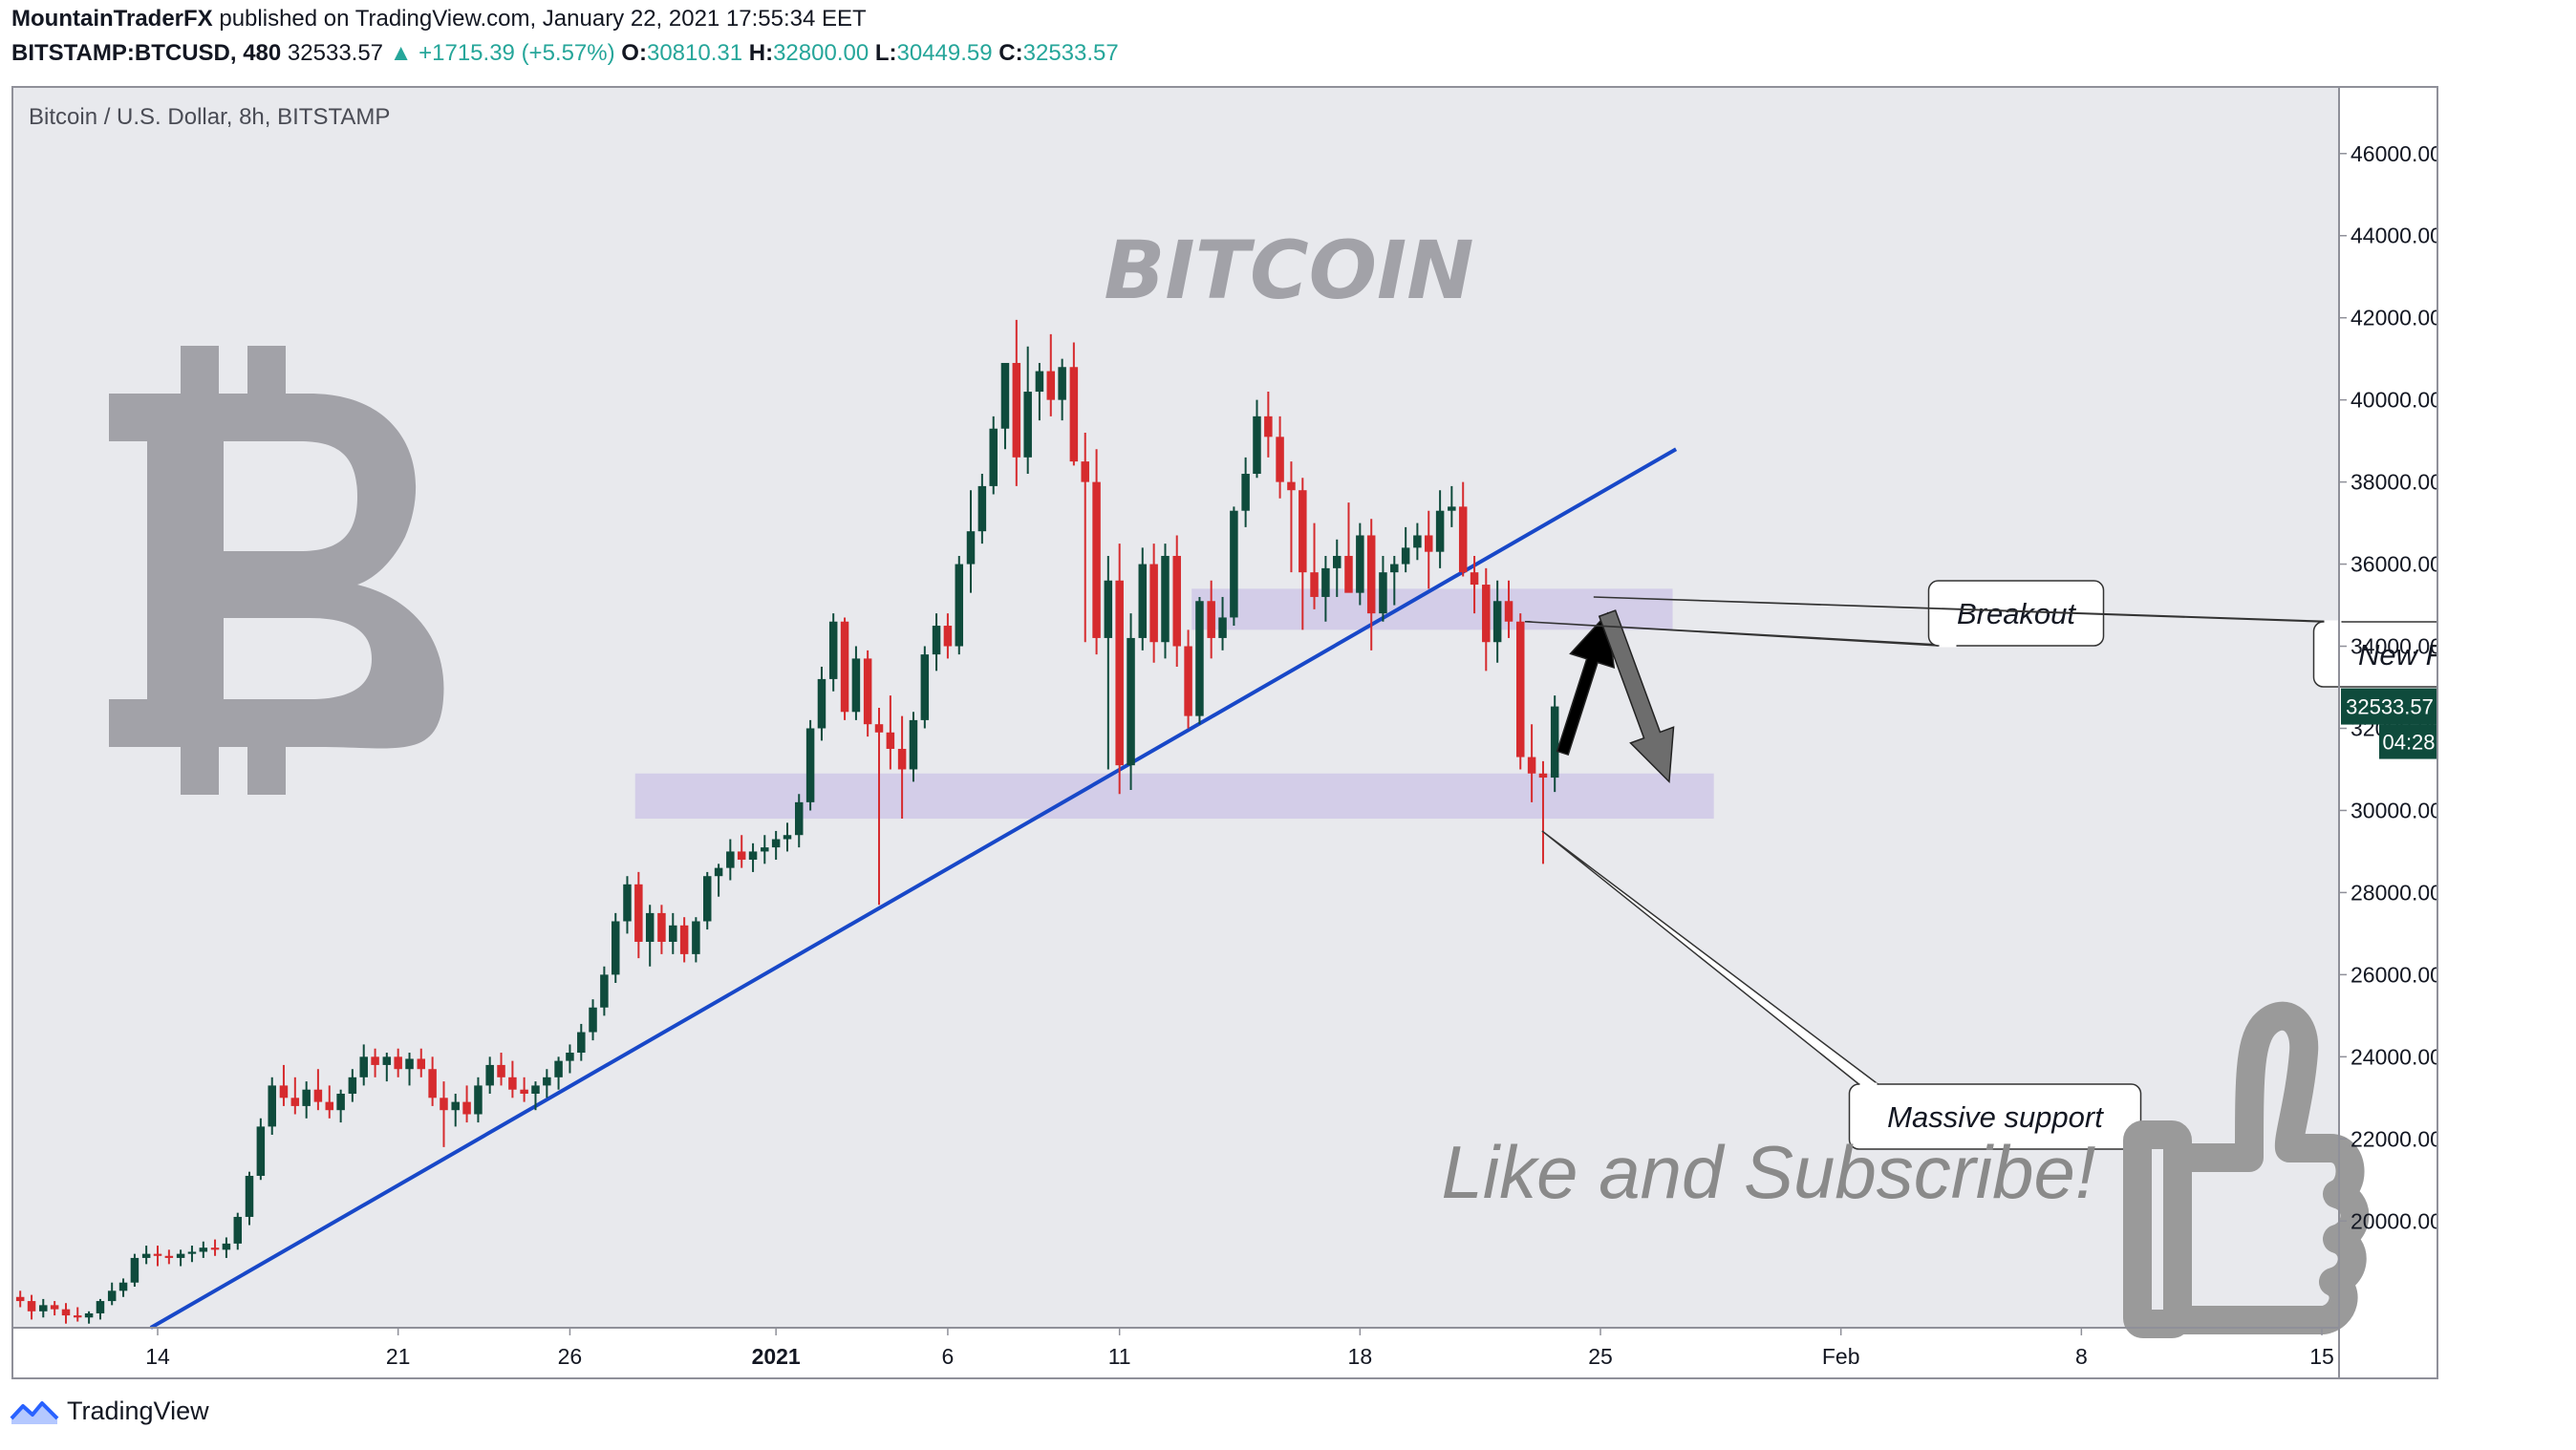  Describe the element at coordinates (1814, 614) in the screenshot. I see `callout-breakout: Breakout` at that location.